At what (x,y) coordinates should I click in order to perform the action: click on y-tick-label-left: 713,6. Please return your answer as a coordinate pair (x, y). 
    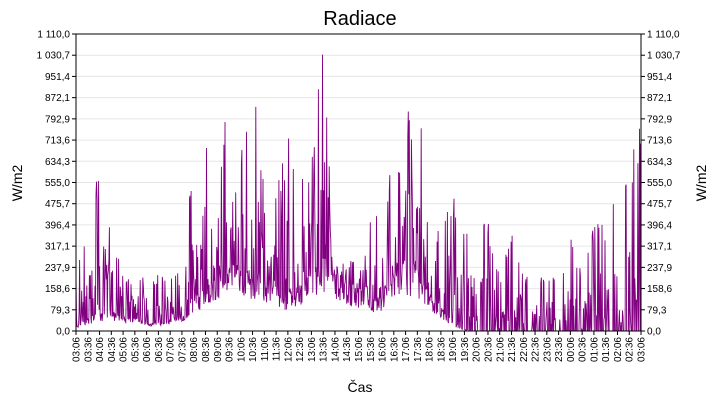
    Looking at the image, I should click on (57, 141).